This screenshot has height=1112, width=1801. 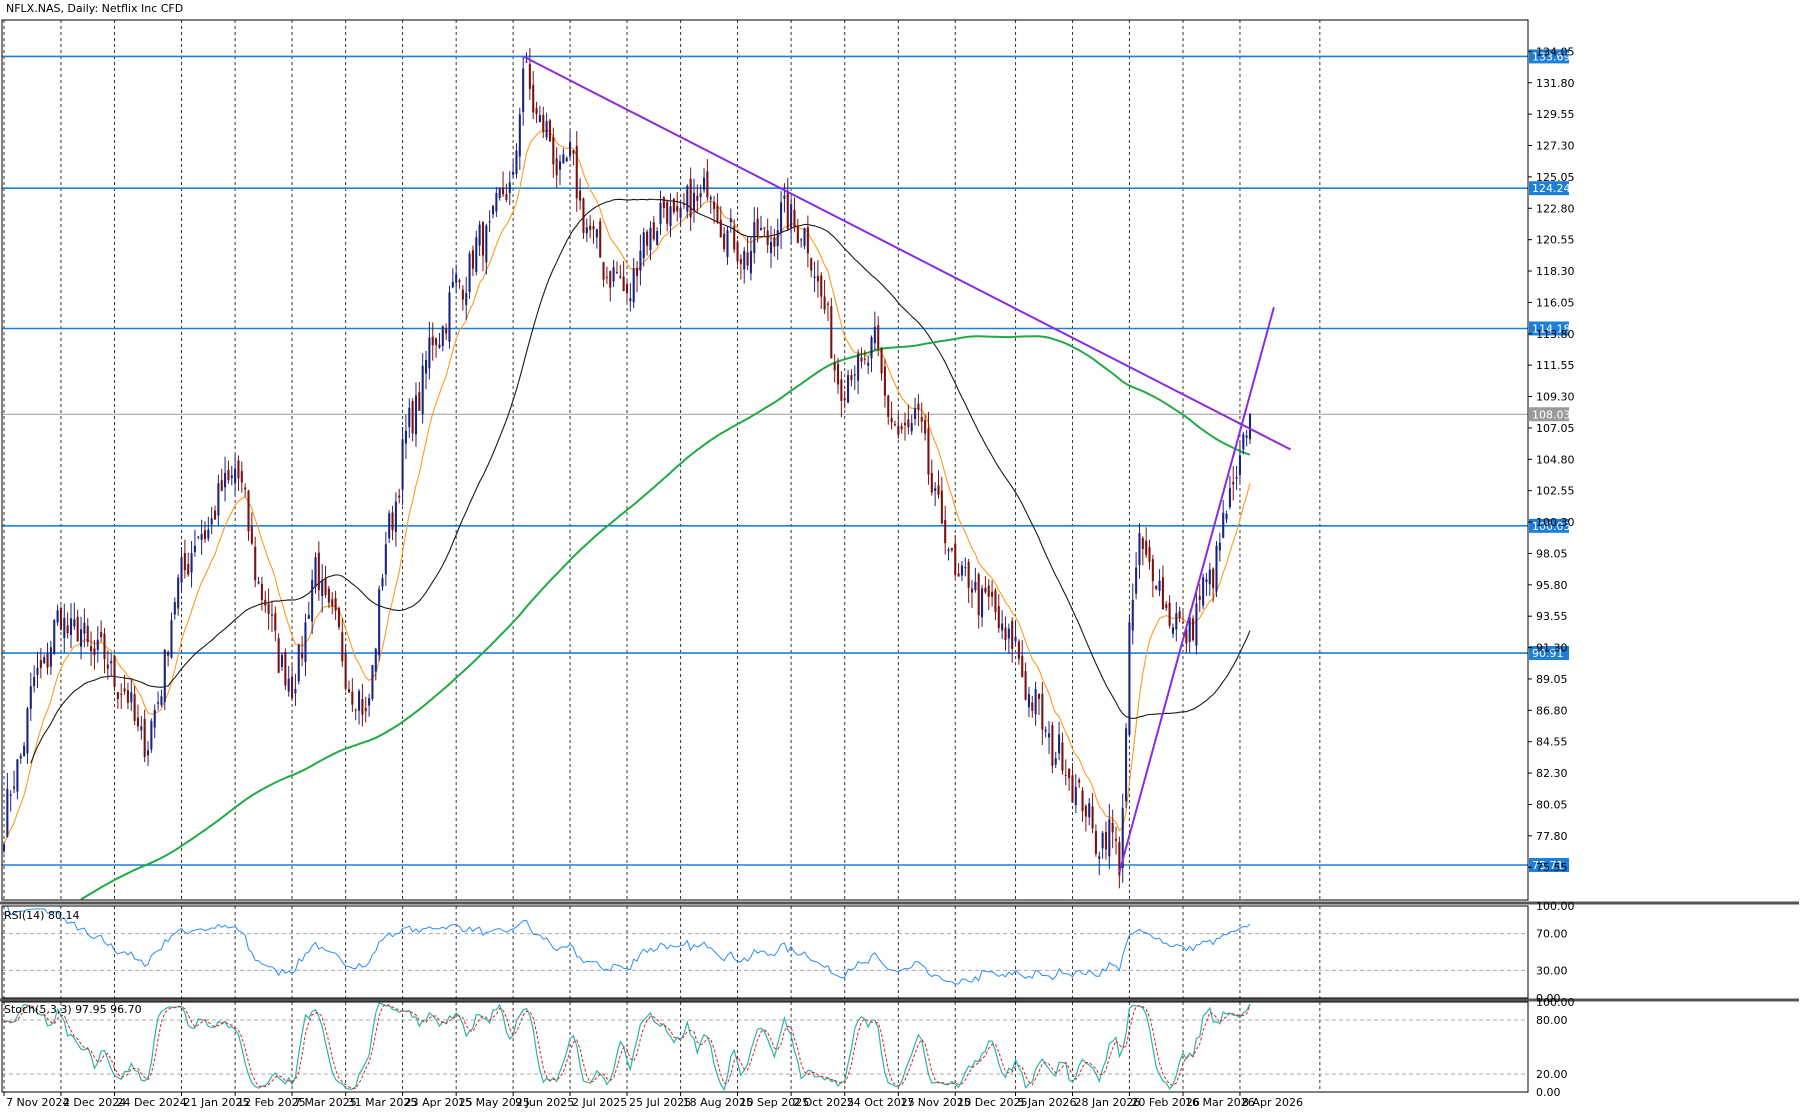 What do you see at coordinates (1552, 679) in the screenshot?
I see `y-tick-label: 89.05` at bounding box center [1552, 679].